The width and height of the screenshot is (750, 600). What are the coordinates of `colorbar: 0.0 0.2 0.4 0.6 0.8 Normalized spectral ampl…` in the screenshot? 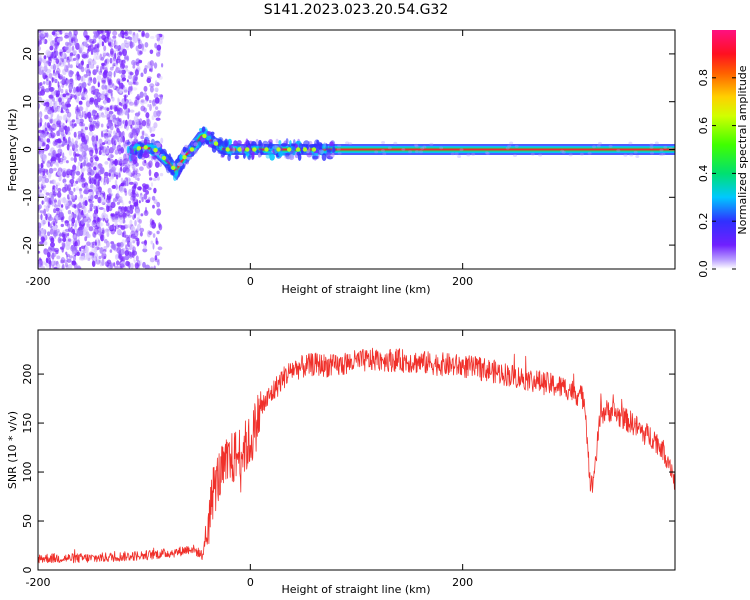 It's located at (723, 154).